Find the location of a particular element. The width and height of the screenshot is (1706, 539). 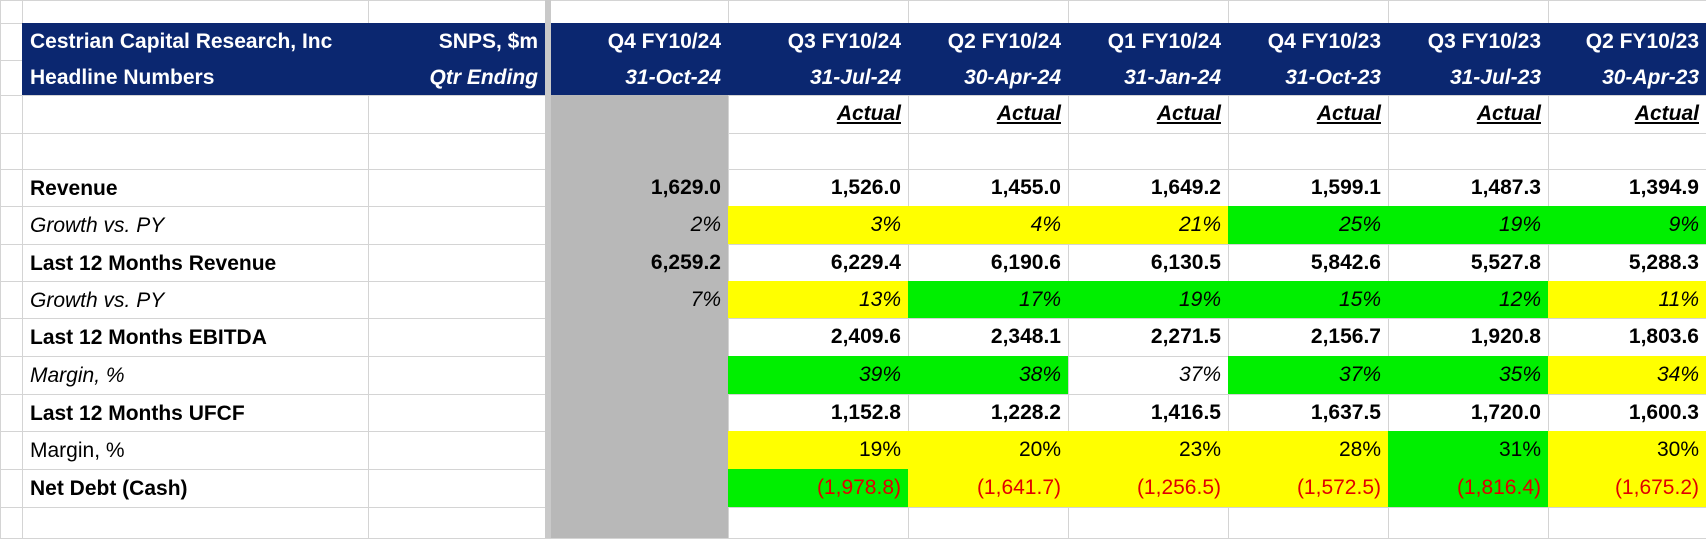

row-value: (1,675.2) is located at coordinates (1627, 488).